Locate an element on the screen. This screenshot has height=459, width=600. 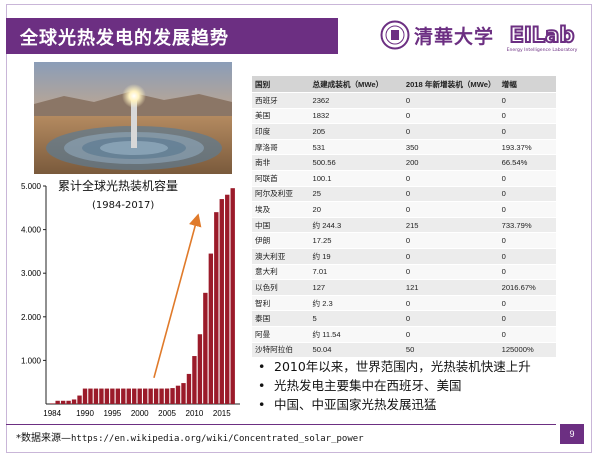
lab-logo-subtitle: Energy Intelligence Laboratory is located at coordinates (542, 50).